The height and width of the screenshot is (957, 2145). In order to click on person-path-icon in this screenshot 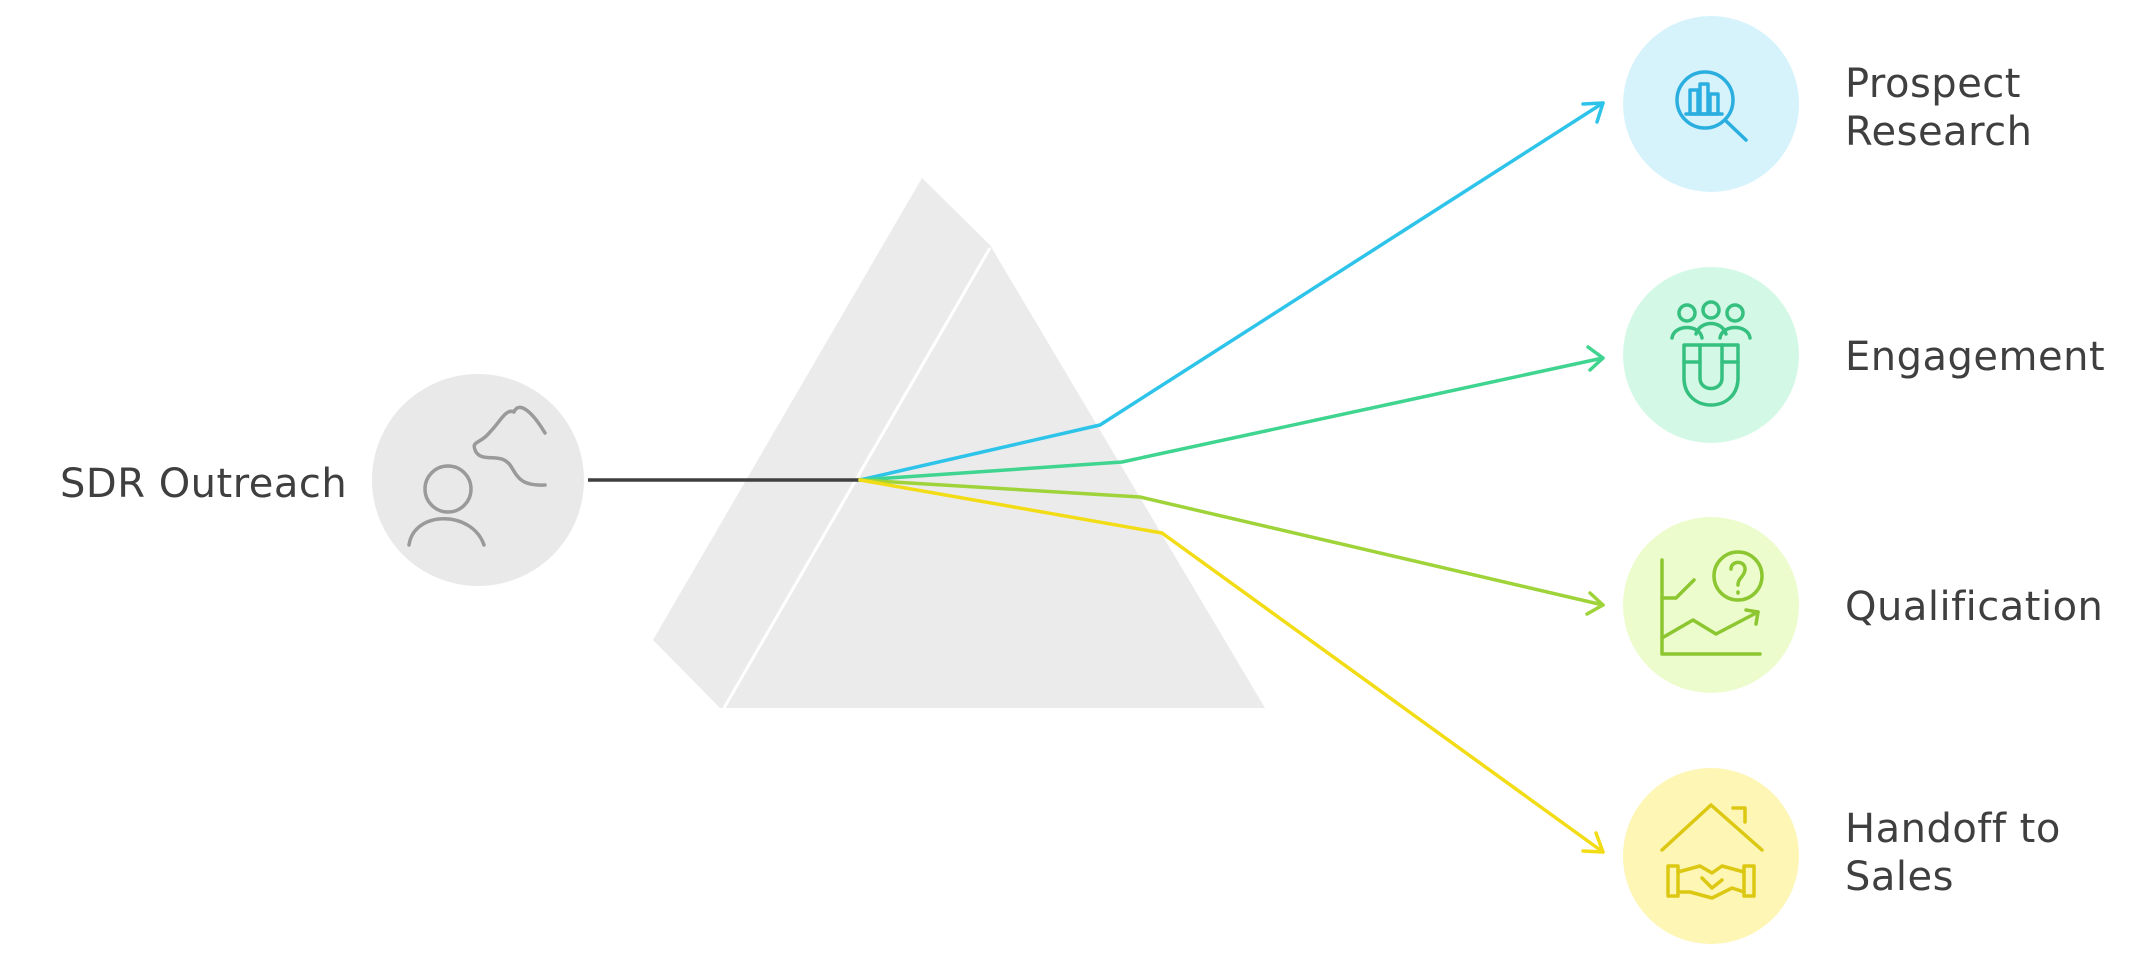, I will do `click(477, 476)`.